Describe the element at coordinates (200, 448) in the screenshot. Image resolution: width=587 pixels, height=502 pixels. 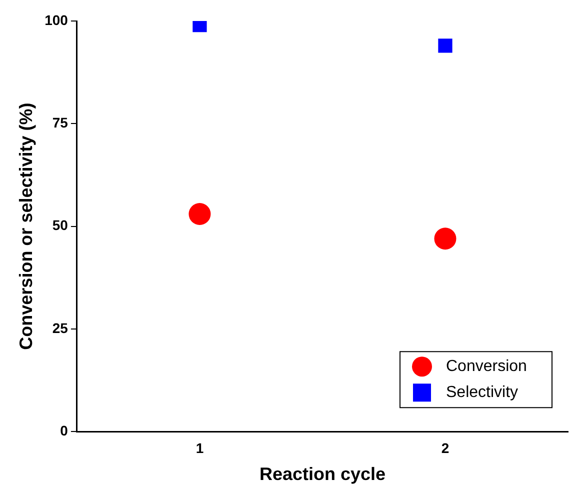
I see `x-tick-label: 1` at that location.